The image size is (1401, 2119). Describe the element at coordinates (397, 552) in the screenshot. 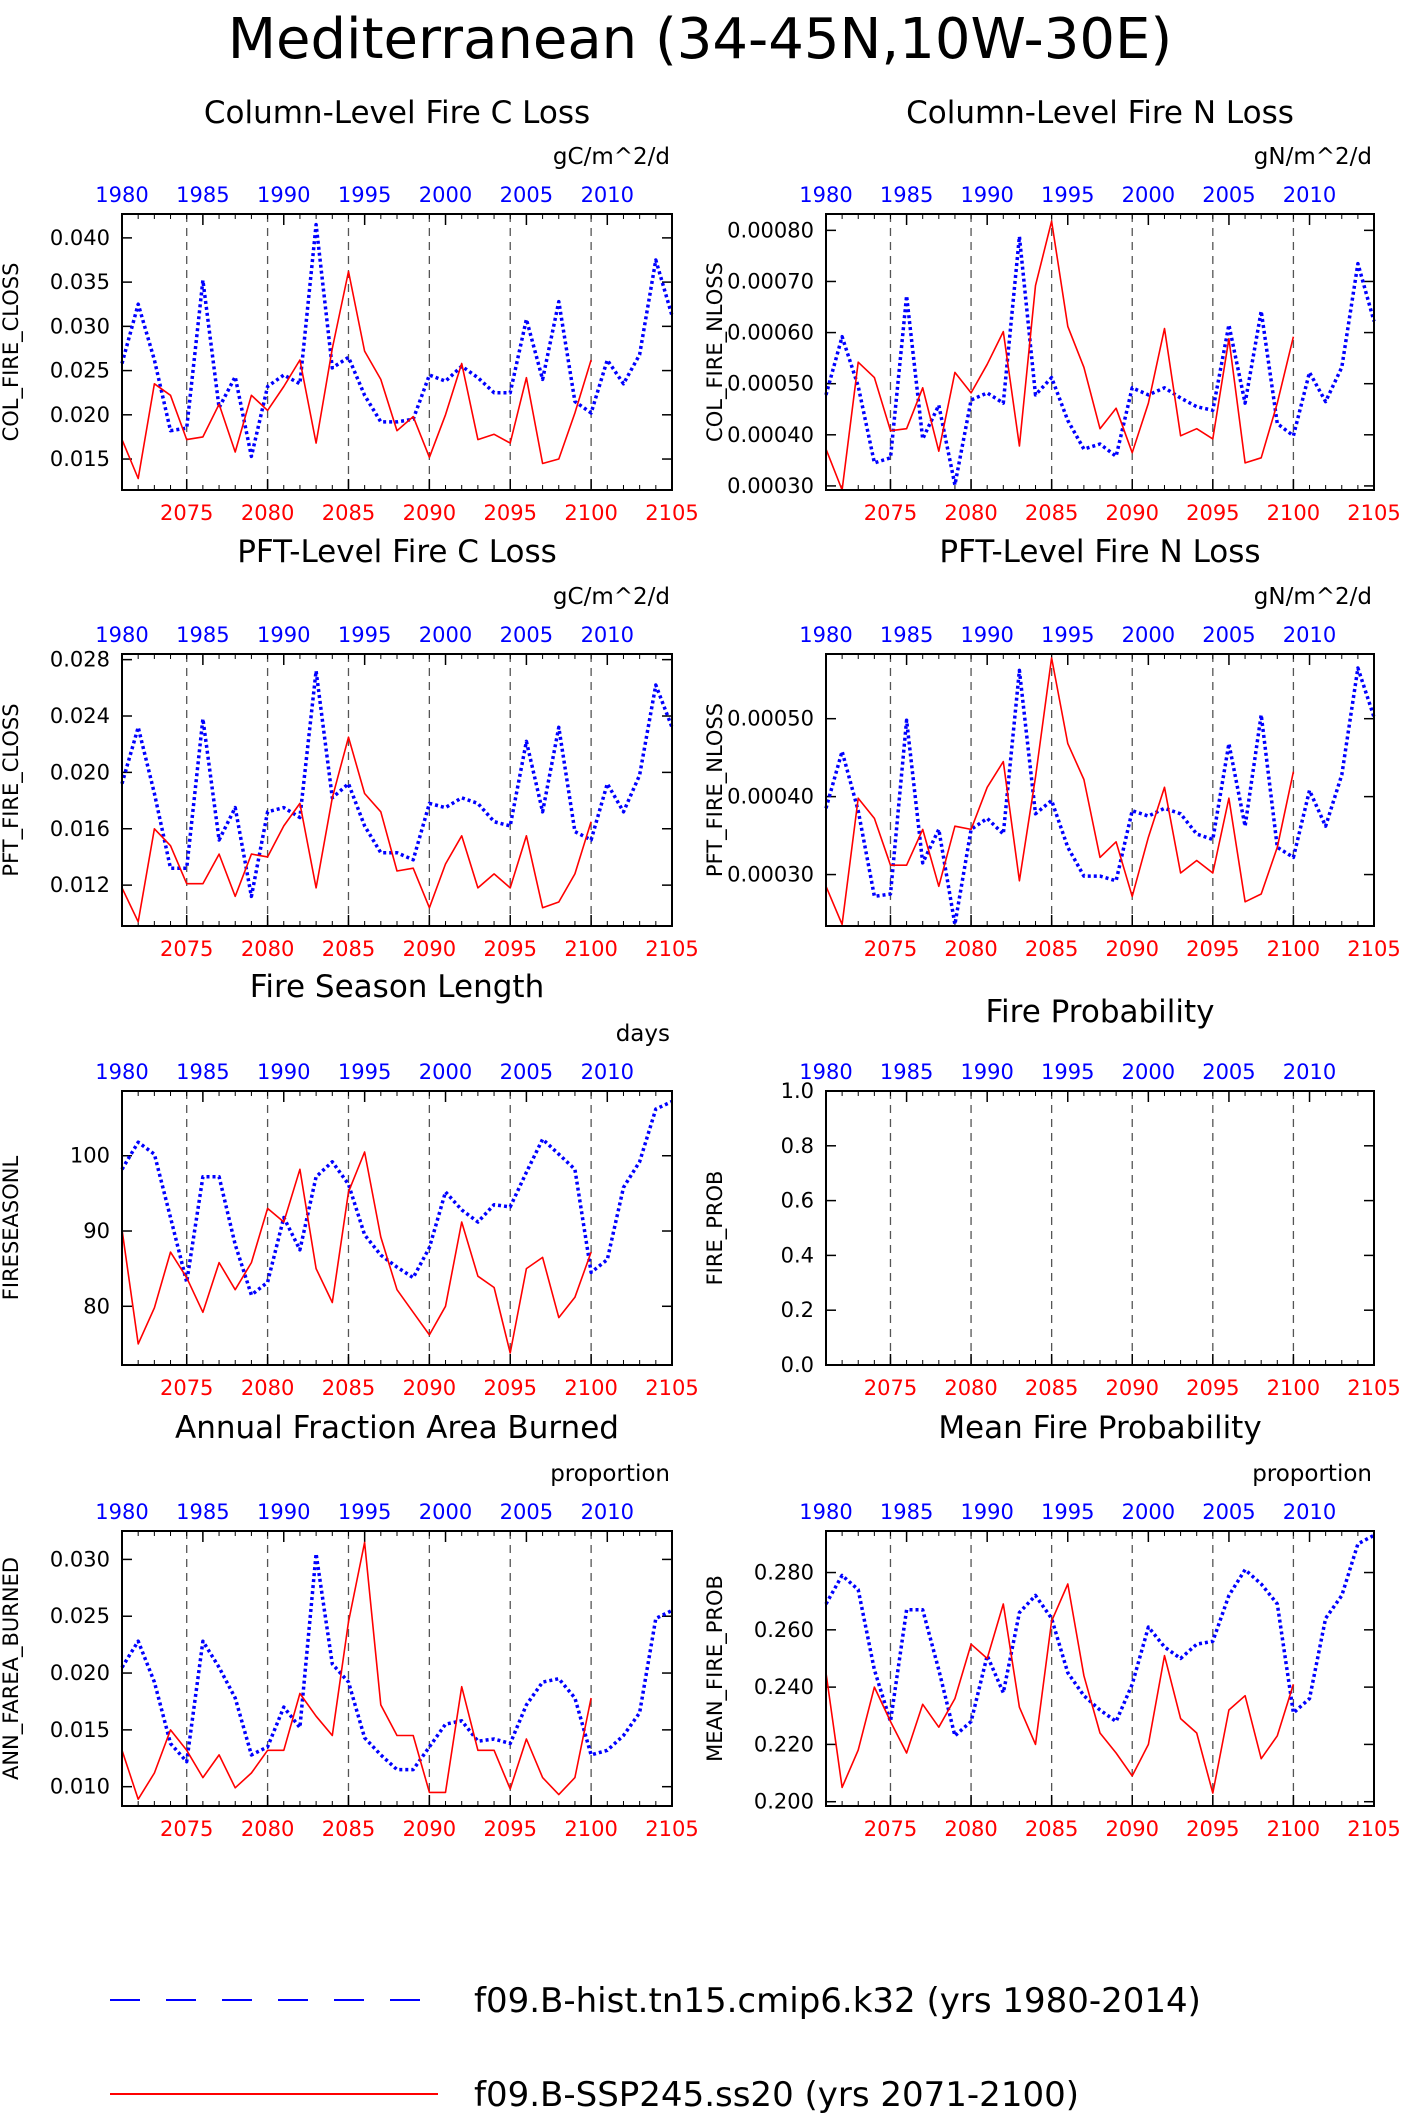

I see `panel-title: PFT-Level Fire C Loss` at that location.